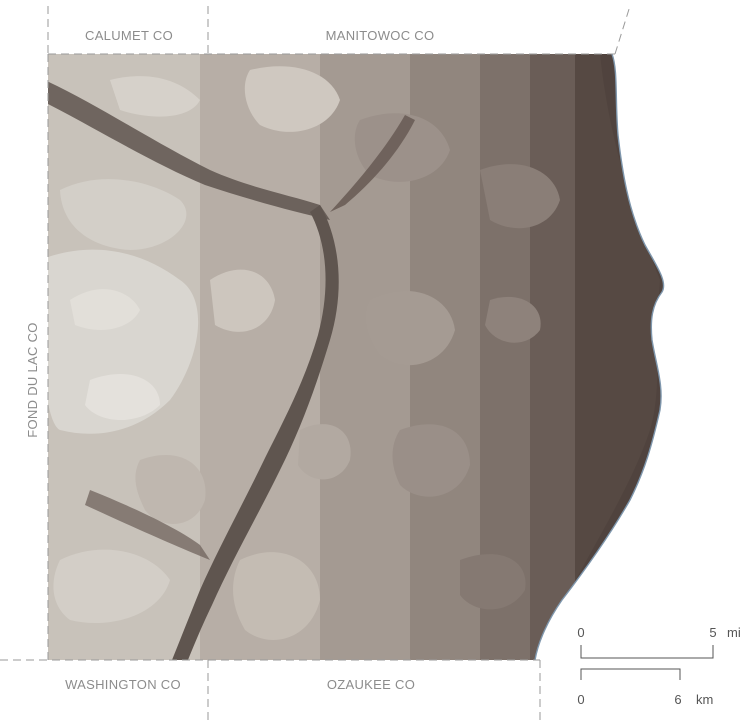  Describe the element at coordinates (658, 666) in the screenshot. I see `scale-bar: 0 5 mi 0 6 km` at that location.